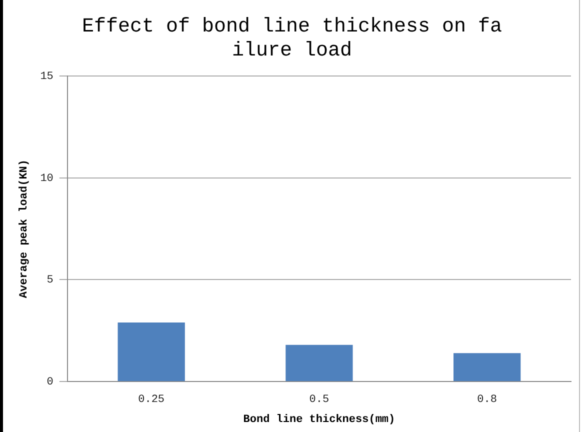 This screenshot has height=432, width=582. I want to click on y-axis-title: Average peak load(KN), so click(24, 228).